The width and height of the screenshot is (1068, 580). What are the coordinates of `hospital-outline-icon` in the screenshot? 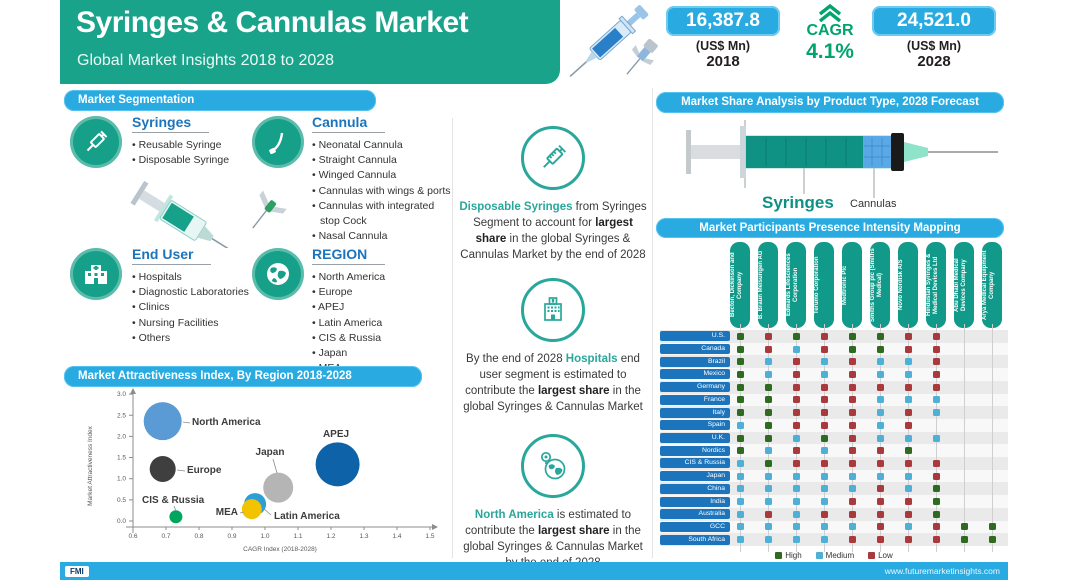 It's located at (553, 310).